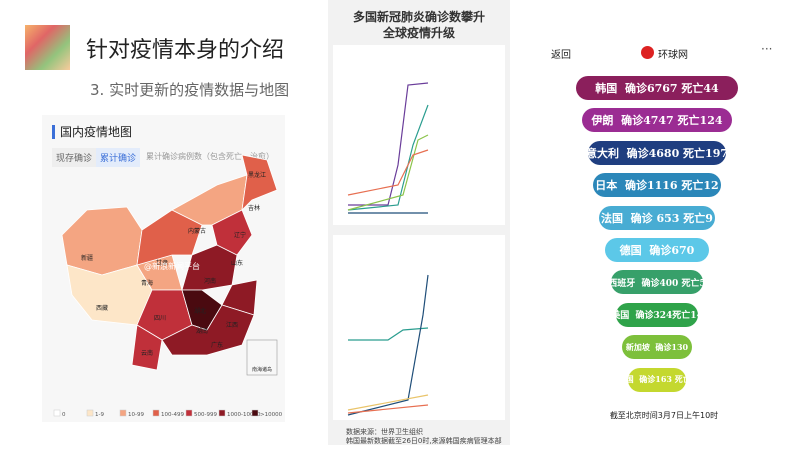  Describe the element at coordinates (202, 331) in the screenshot. I see `province-label: 湖南` at that location.